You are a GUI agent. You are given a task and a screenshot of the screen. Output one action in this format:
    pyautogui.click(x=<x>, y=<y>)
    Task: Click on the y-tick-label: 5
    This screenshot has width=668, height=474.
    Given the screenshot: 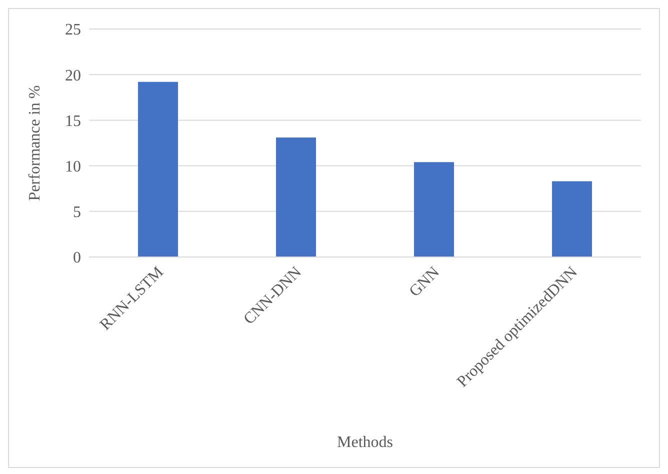 What is the action you would take?
    pyautogui.click(x=77, y=213)
    